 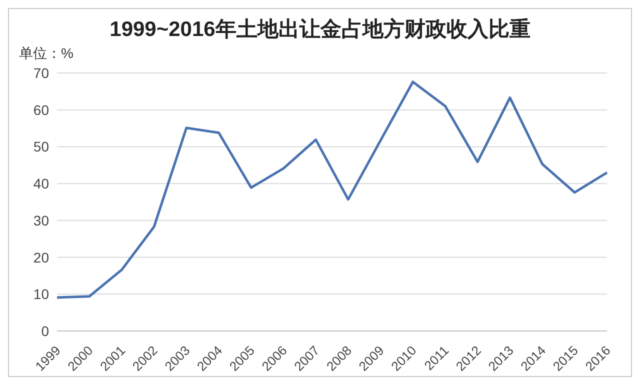 What do you see at coordinates (41, 146) in the screenshot?
I see `y-tick-label: 50` at bounding box center [41, 146].